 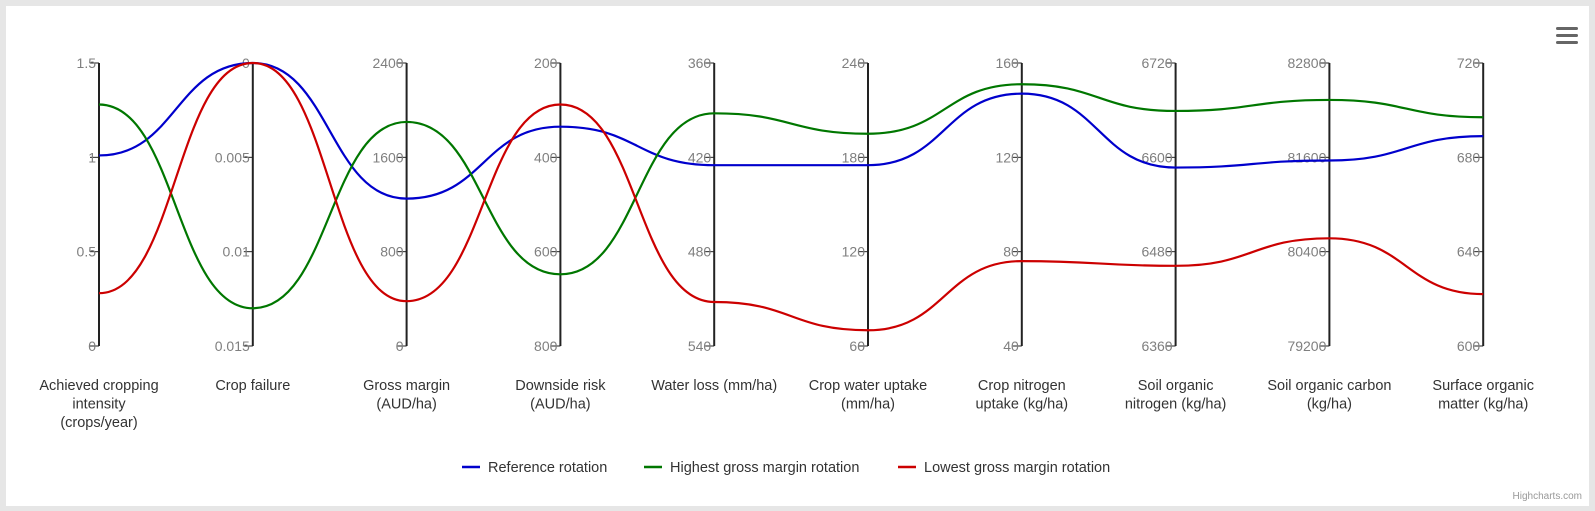 I want to click on axis-title: (crops/year), so click(x=98, y=423).